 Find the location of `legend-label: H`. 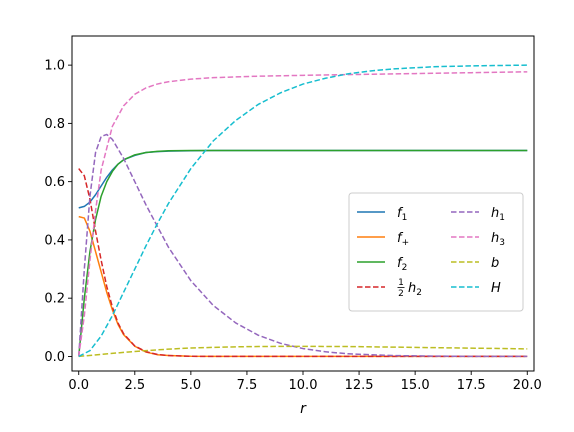

legend-label: H is located at coordinates (496, 288).